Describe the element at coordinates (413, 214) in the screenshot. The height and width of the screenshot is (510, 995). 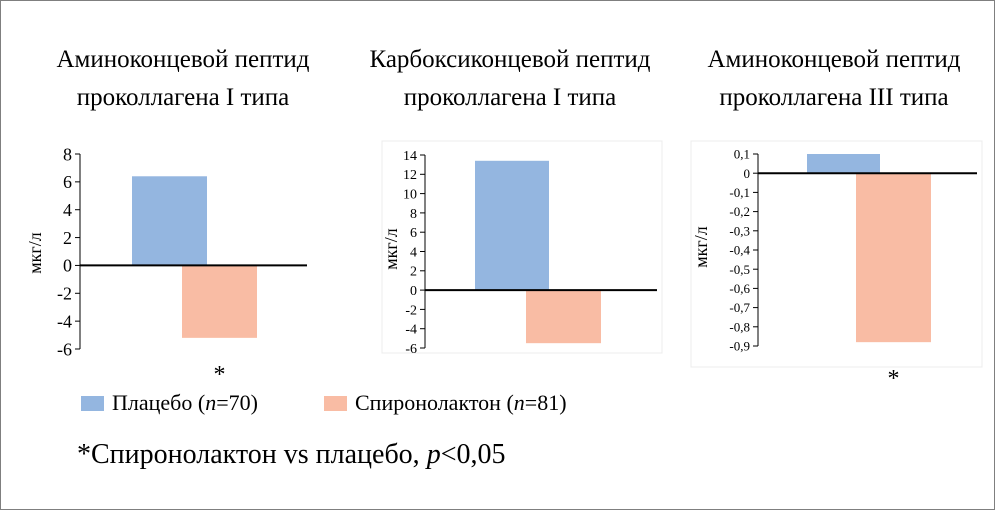
I see `chart2-tick-label: 8` at that location.